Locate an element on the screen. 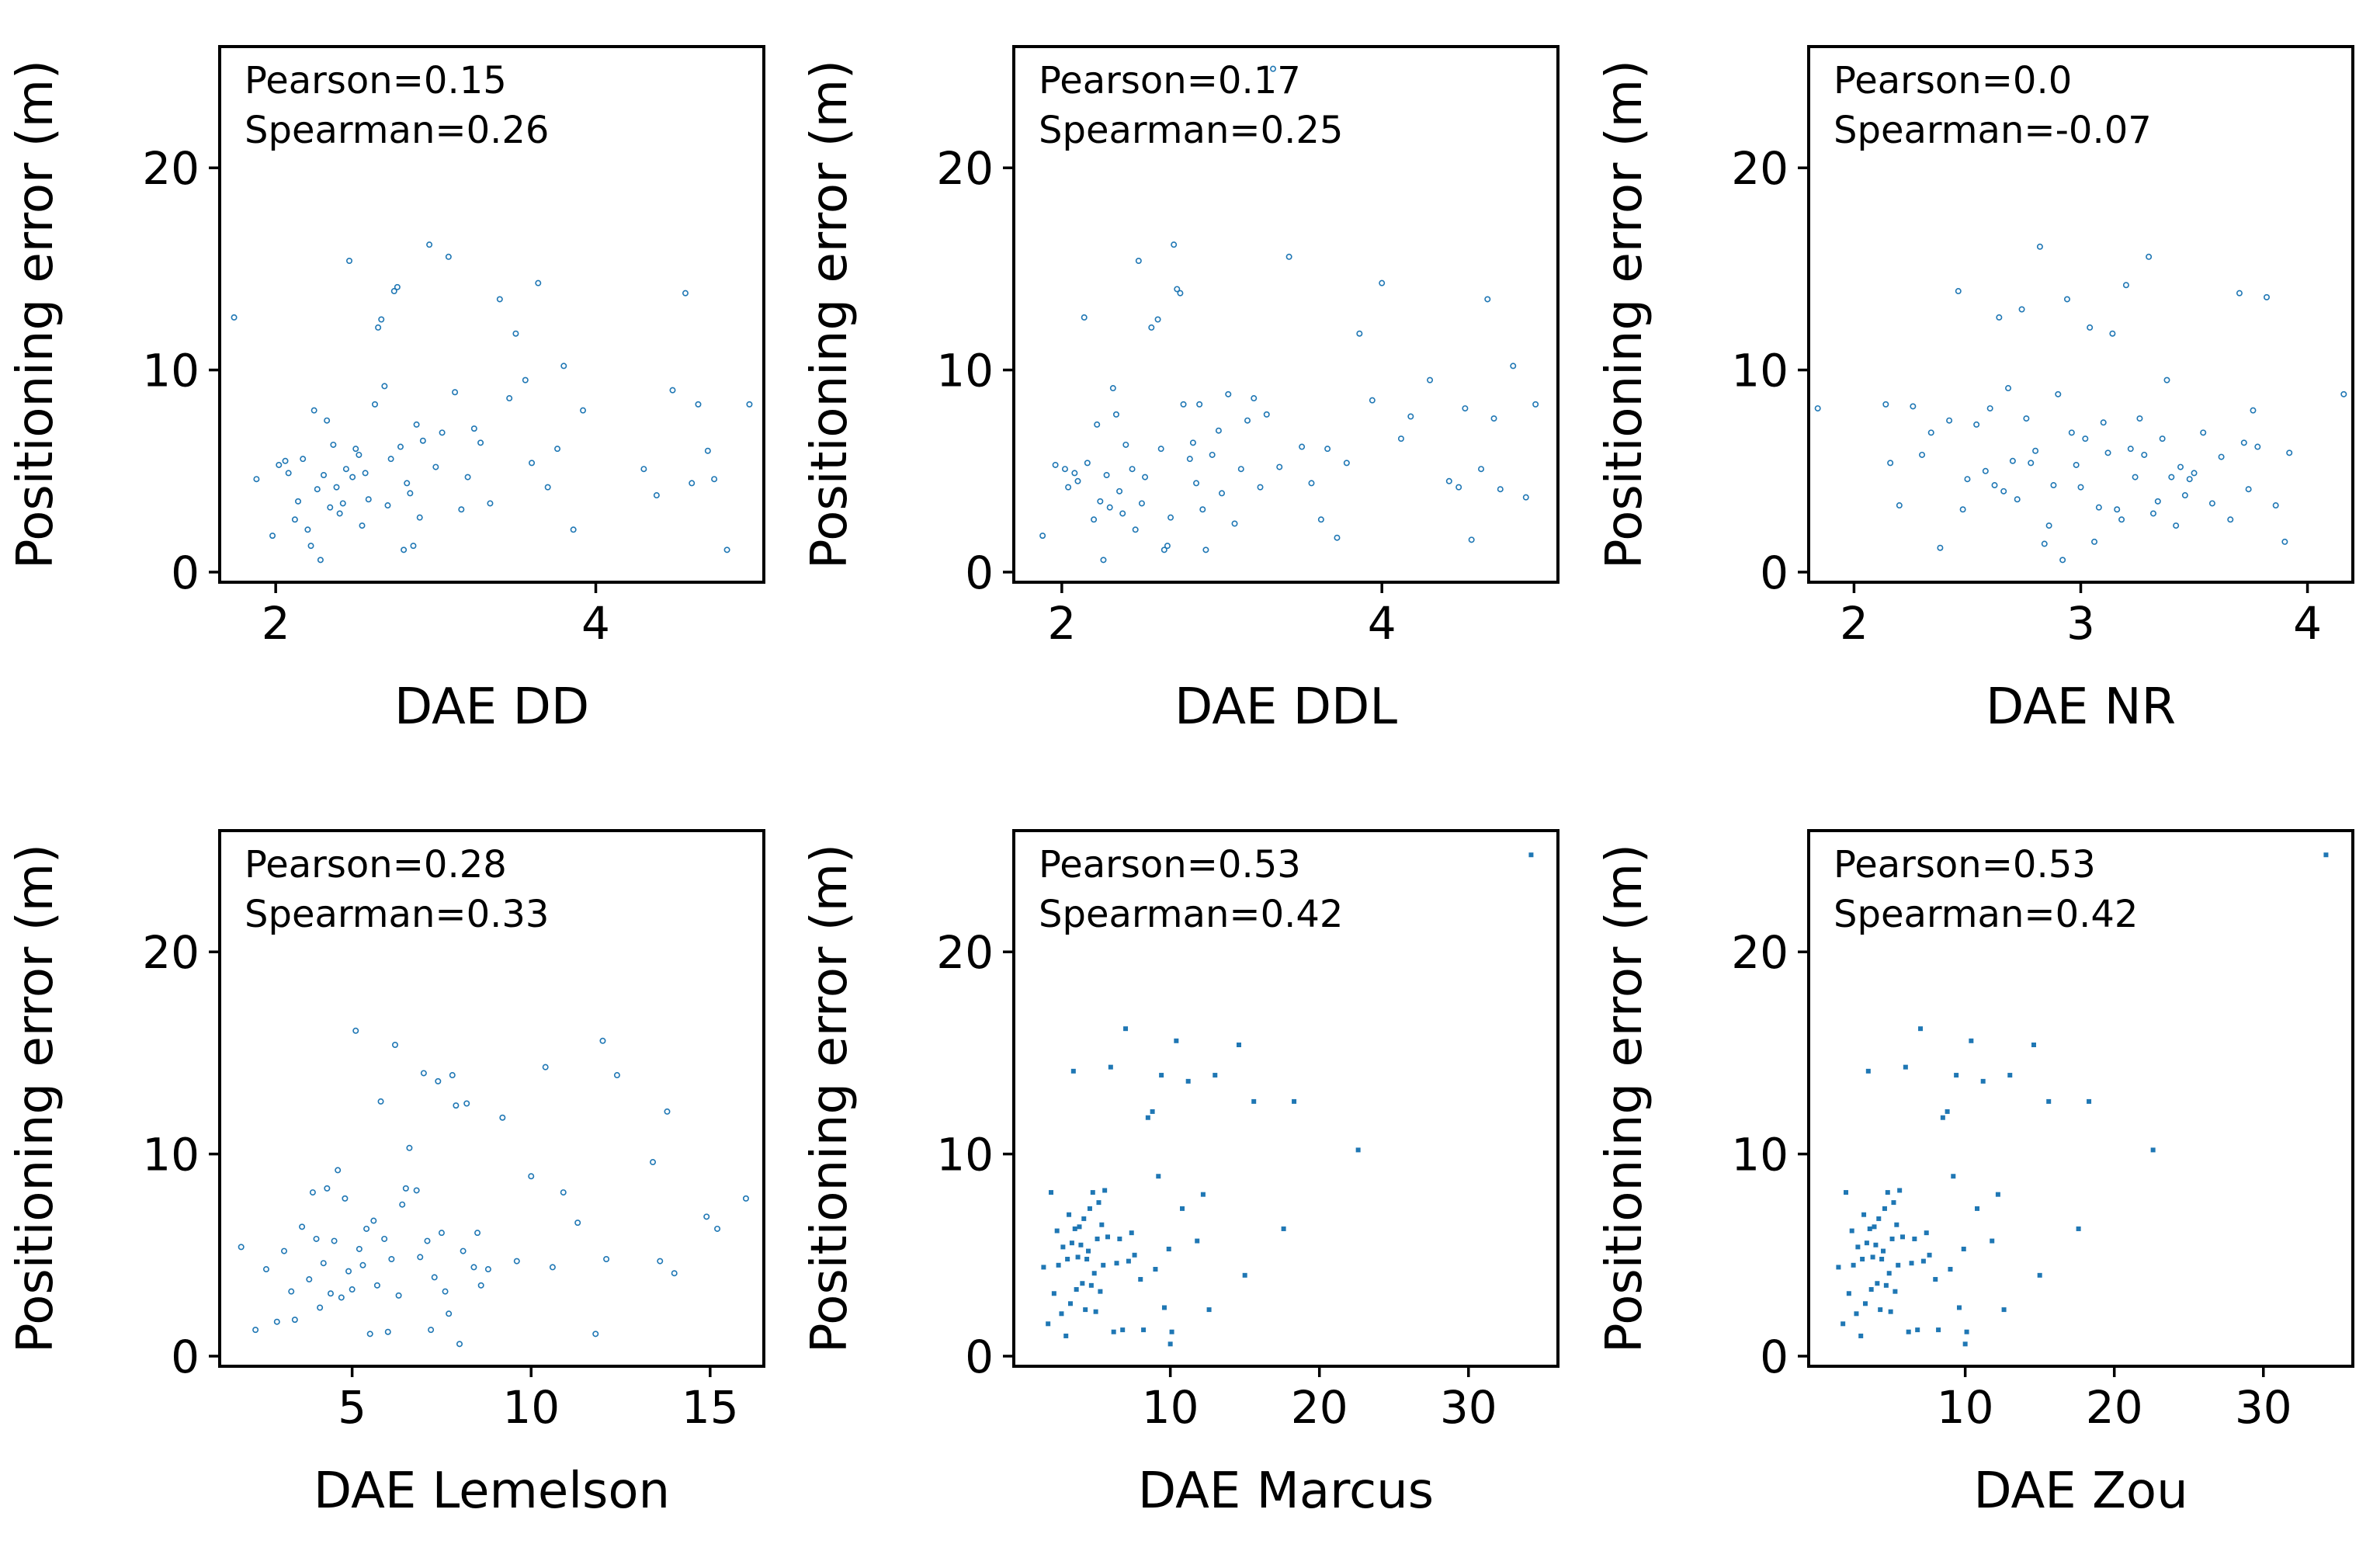 The image size is (2380, 1551). spearman-annotation: Spearman=0.25 is located at coordinates (1191, 130).